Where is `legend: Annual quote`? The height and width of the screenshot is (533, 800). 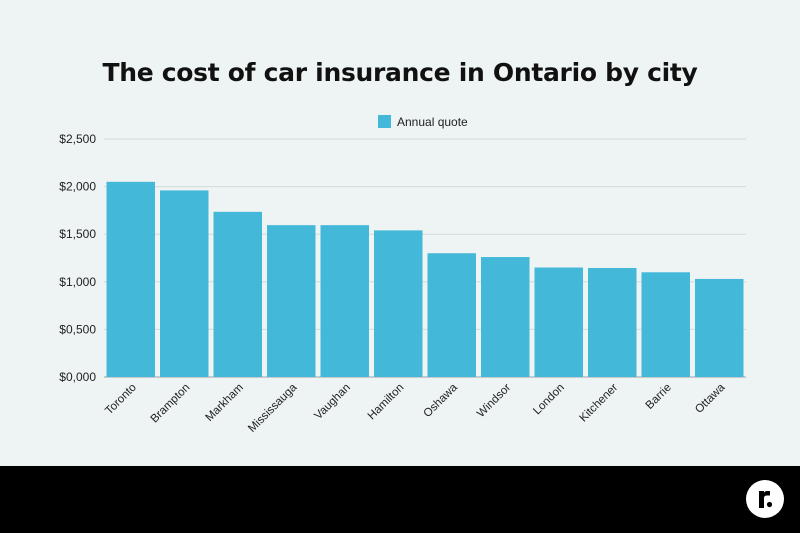
legend: Annual quote is located at coordinates (423, 122).